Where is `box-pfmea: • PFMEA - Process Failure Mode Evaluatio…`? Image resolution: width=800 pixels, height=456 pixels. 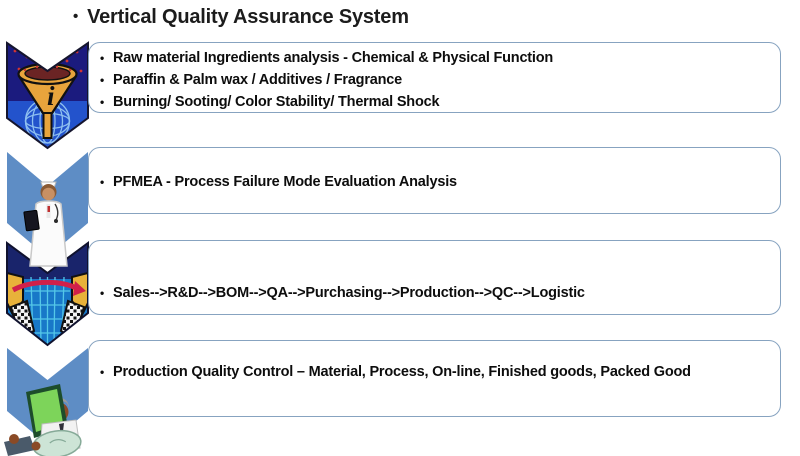
box-pfmea: • PFMEA - Process Failure Mode Evaluatio… is located at coordinates (434, 180).